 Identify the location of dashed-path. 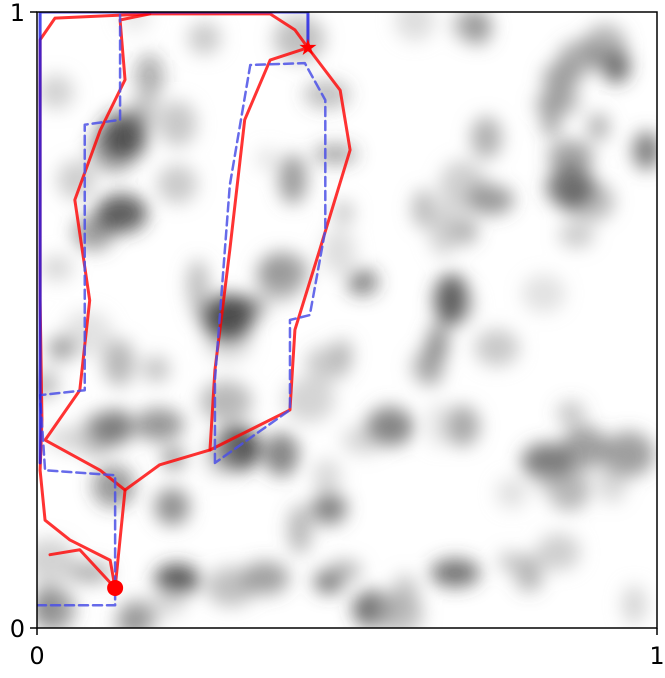
(270, 263).